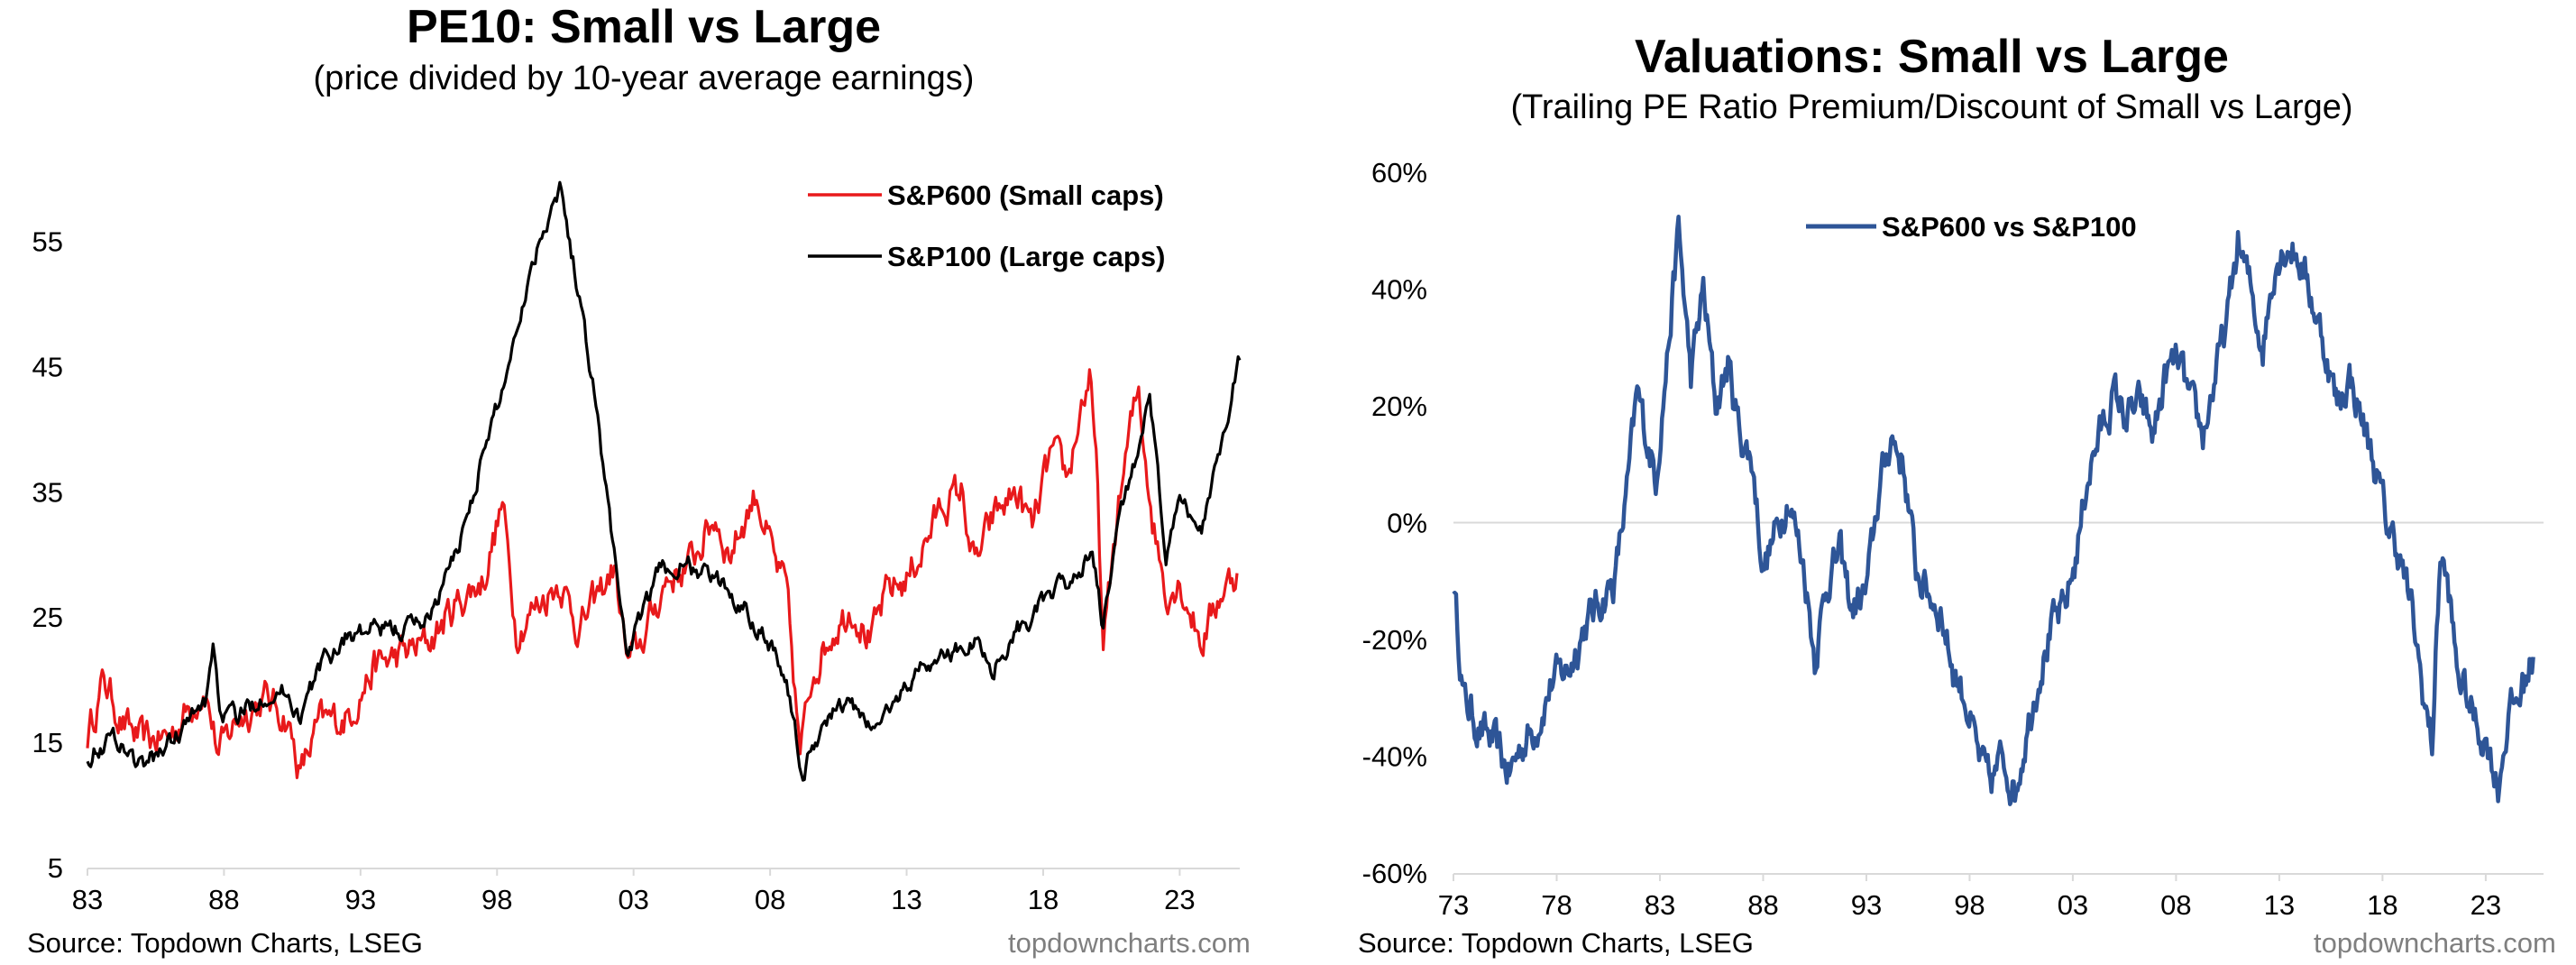 The height and width of the screenshot is (965, 2576). Describe the element at coordinates (1025, 195) in the screenshot. I see `left-chart-legend-label-1: S&P600 (Small caps)` at that location.